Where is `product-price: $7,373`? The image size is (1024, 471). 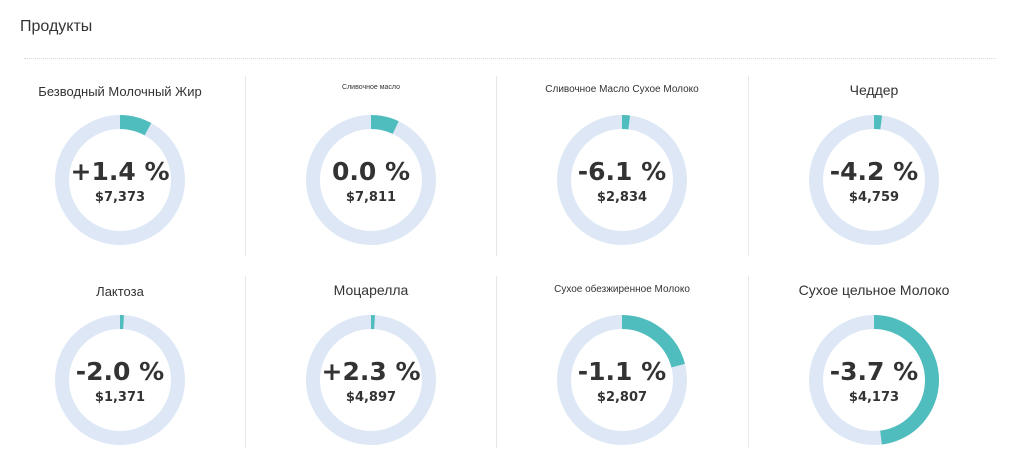
product-price: $7,373 is located at coordinates (120, 197).